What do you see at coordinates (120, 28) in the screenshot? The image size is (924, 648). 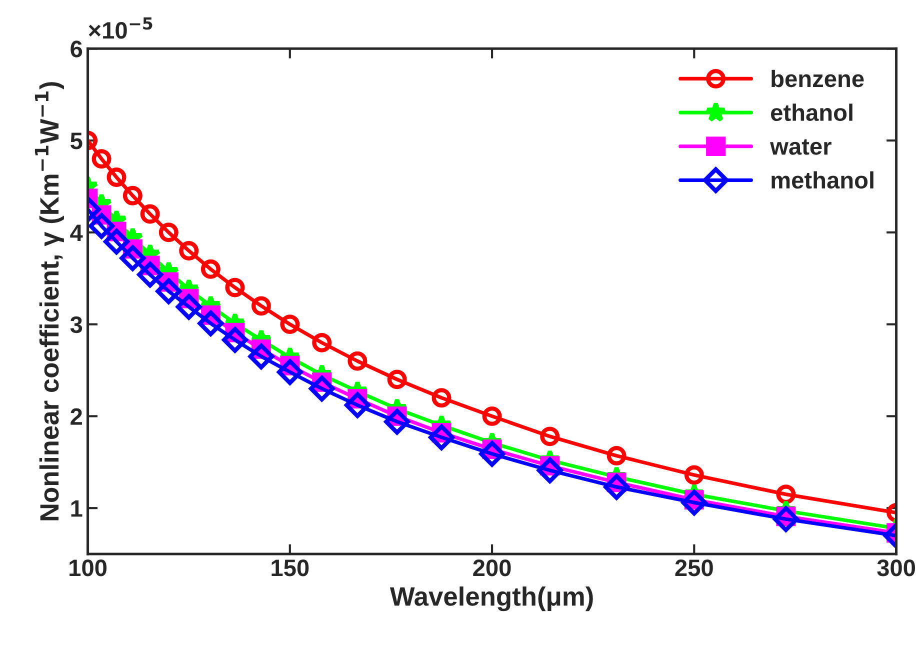 I see `text: ×10$^{−5}$` at bounding box center [120, 28].